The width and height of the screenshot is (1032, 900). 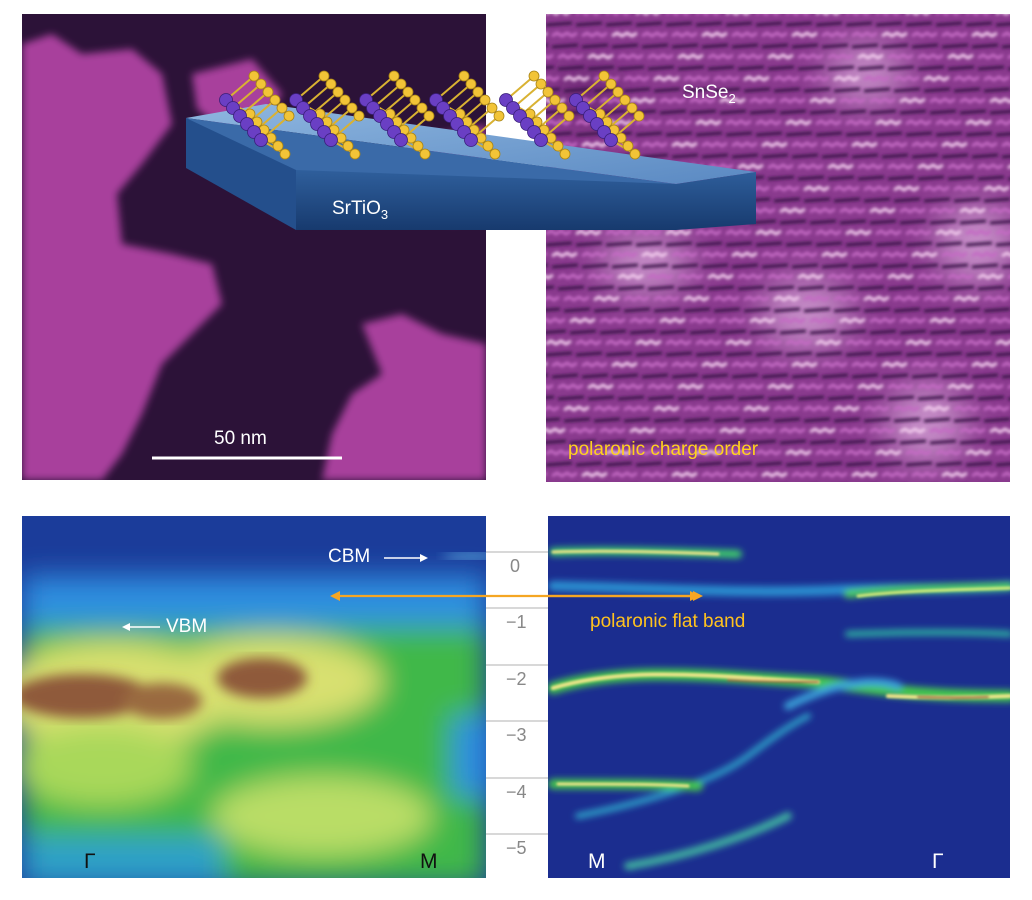 What do you see at coordinates (331, 140) in the screenshot?
I see `sn-atom` at bounding box center [331, 140].